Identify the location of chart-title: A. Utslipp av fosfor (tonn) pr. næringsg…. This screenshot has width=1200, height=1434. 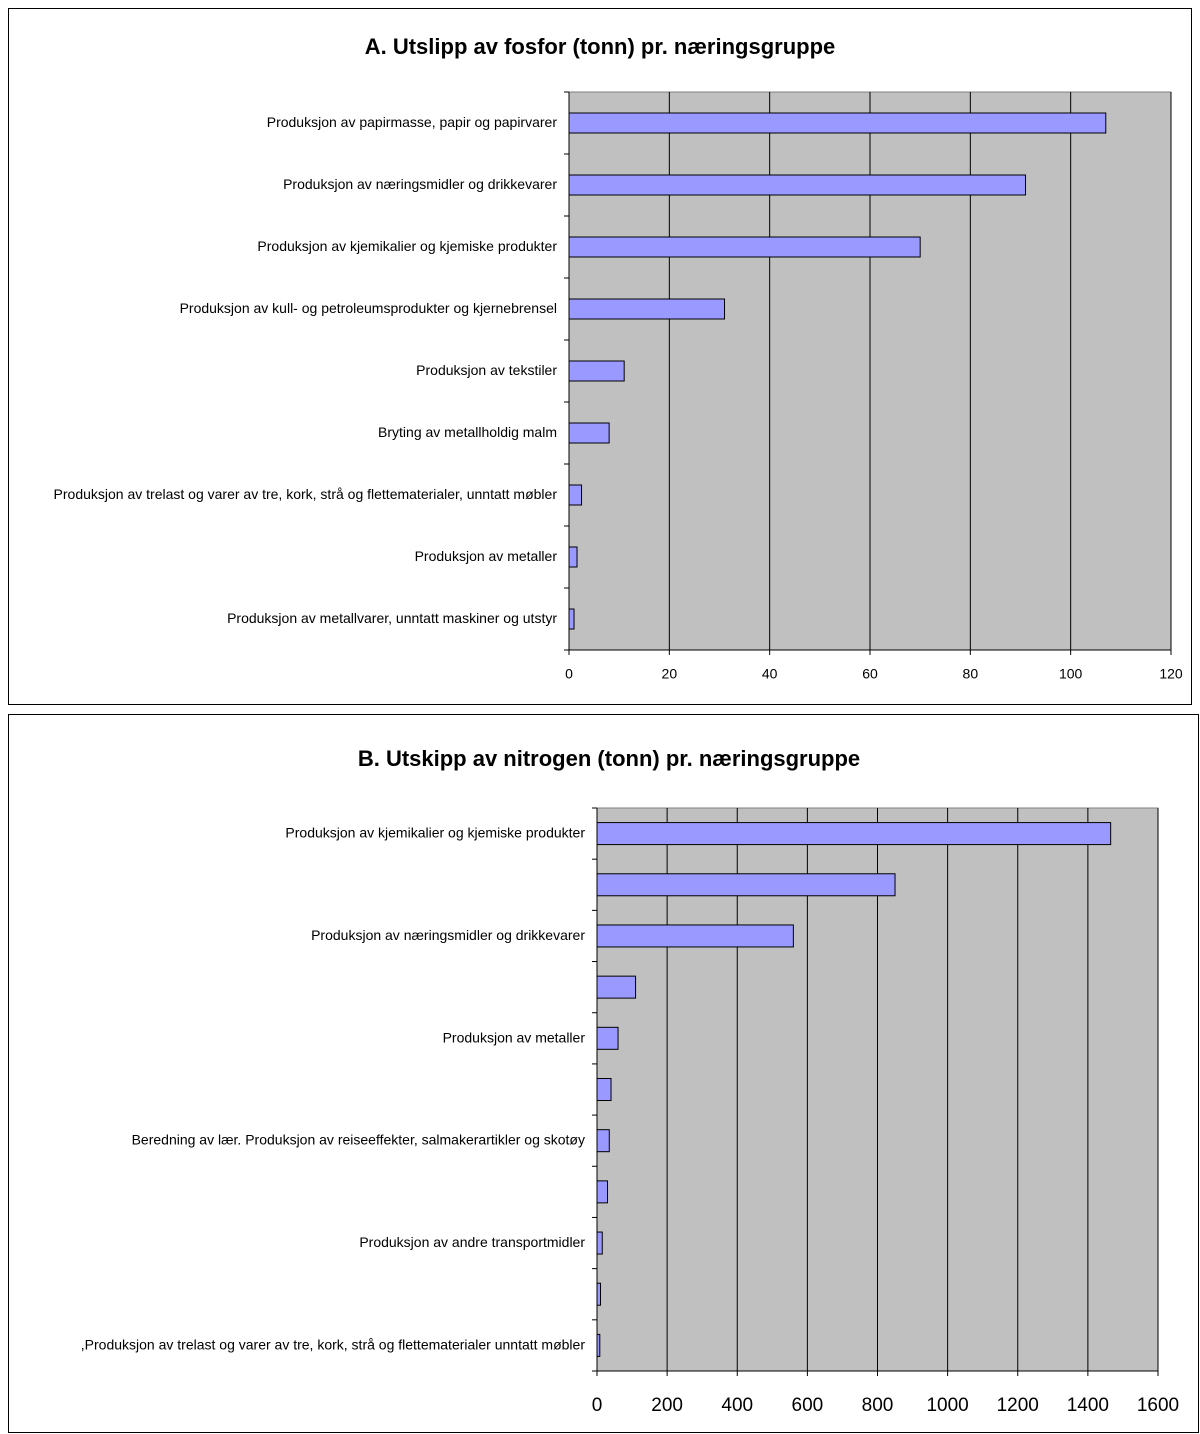
(600, 46).